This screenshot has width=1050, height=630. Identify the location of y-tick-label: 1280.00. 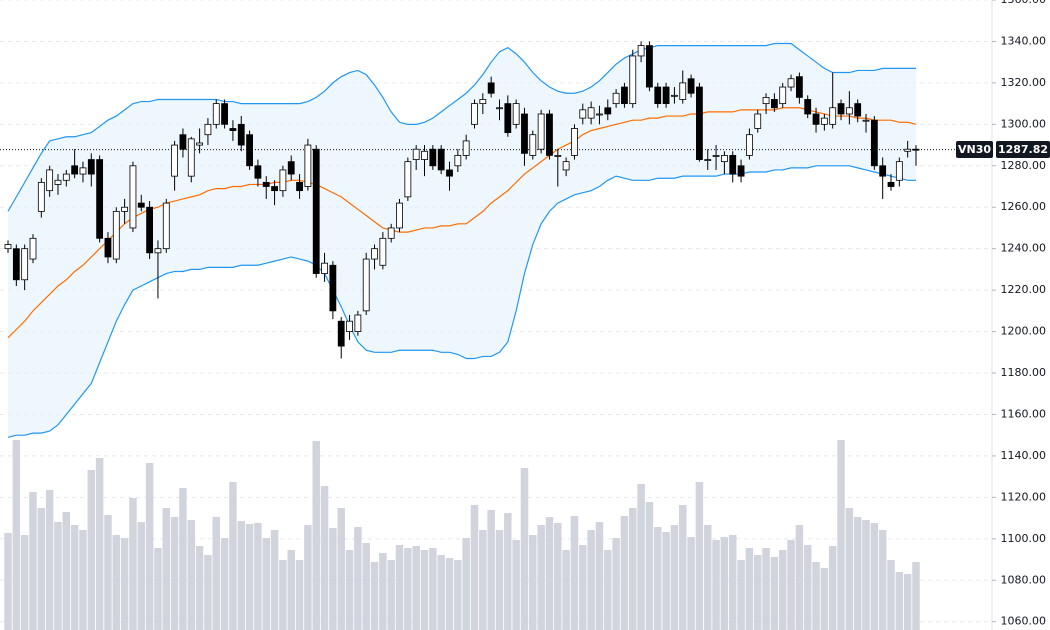
(1024, 165).